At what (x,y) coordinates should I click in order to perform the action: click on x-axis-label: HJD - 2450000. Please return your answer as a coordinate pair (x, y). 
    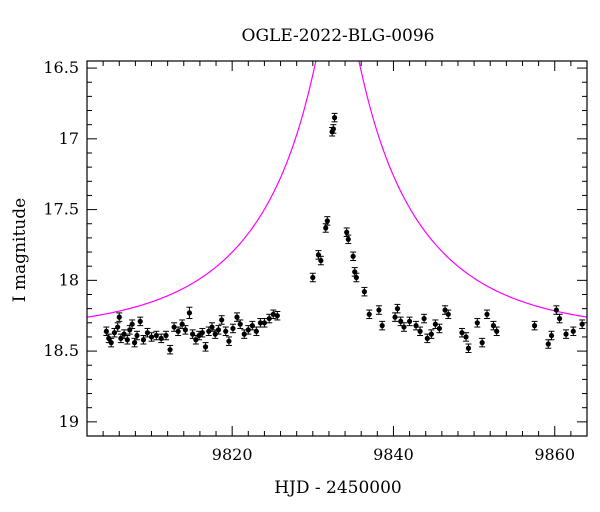
    Looking at the image, I should click on (338, 488).